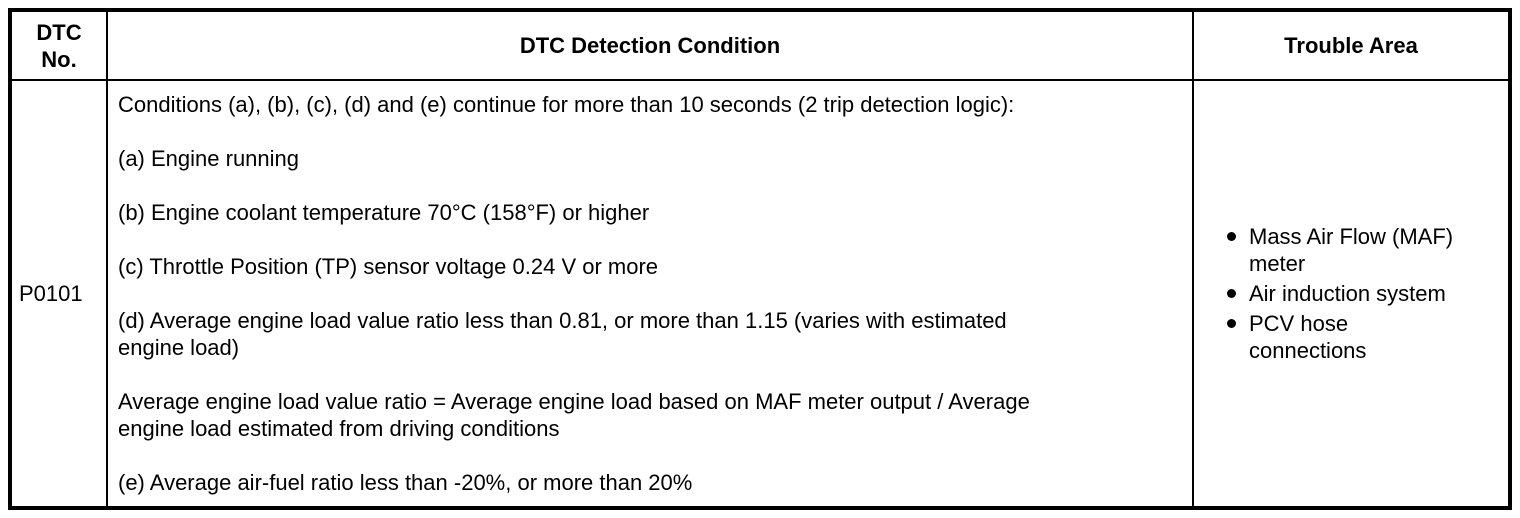  What do you see at coordinates (650, 45) in the screenshot?
I see `header-detection-condition: DTC Detection Condition` at bounding box center [650, 45].